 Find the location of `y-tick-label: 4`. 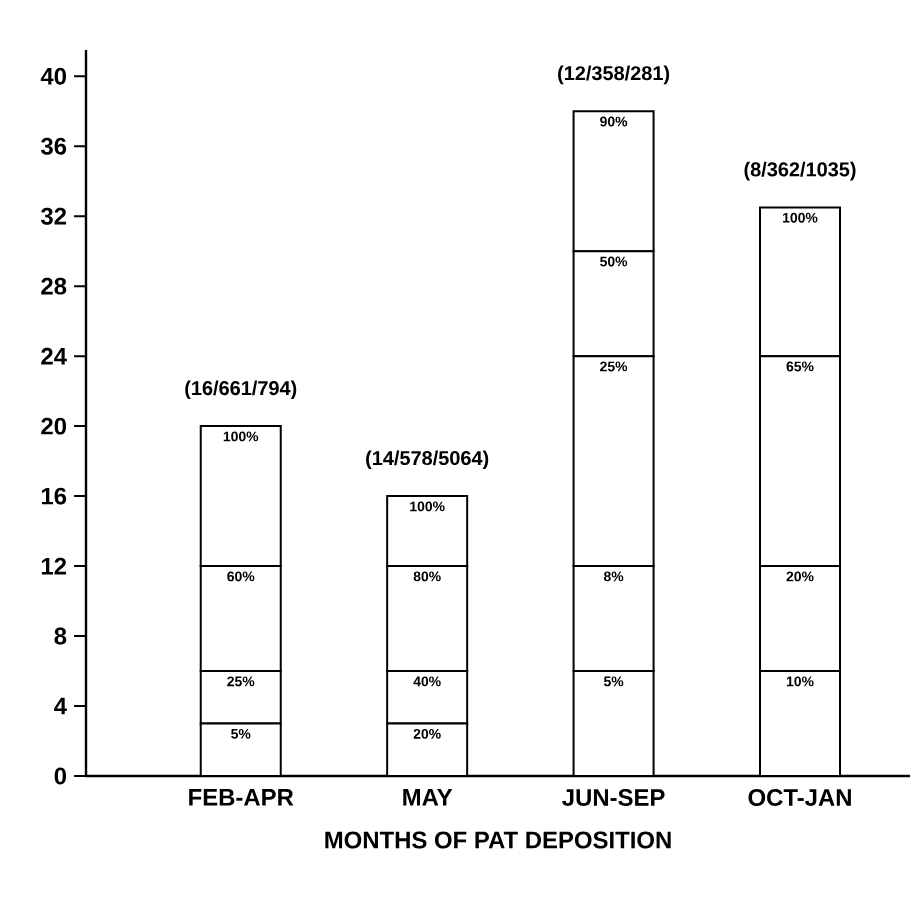

y-tick-label: 4 is located at coordinates (60, 706).